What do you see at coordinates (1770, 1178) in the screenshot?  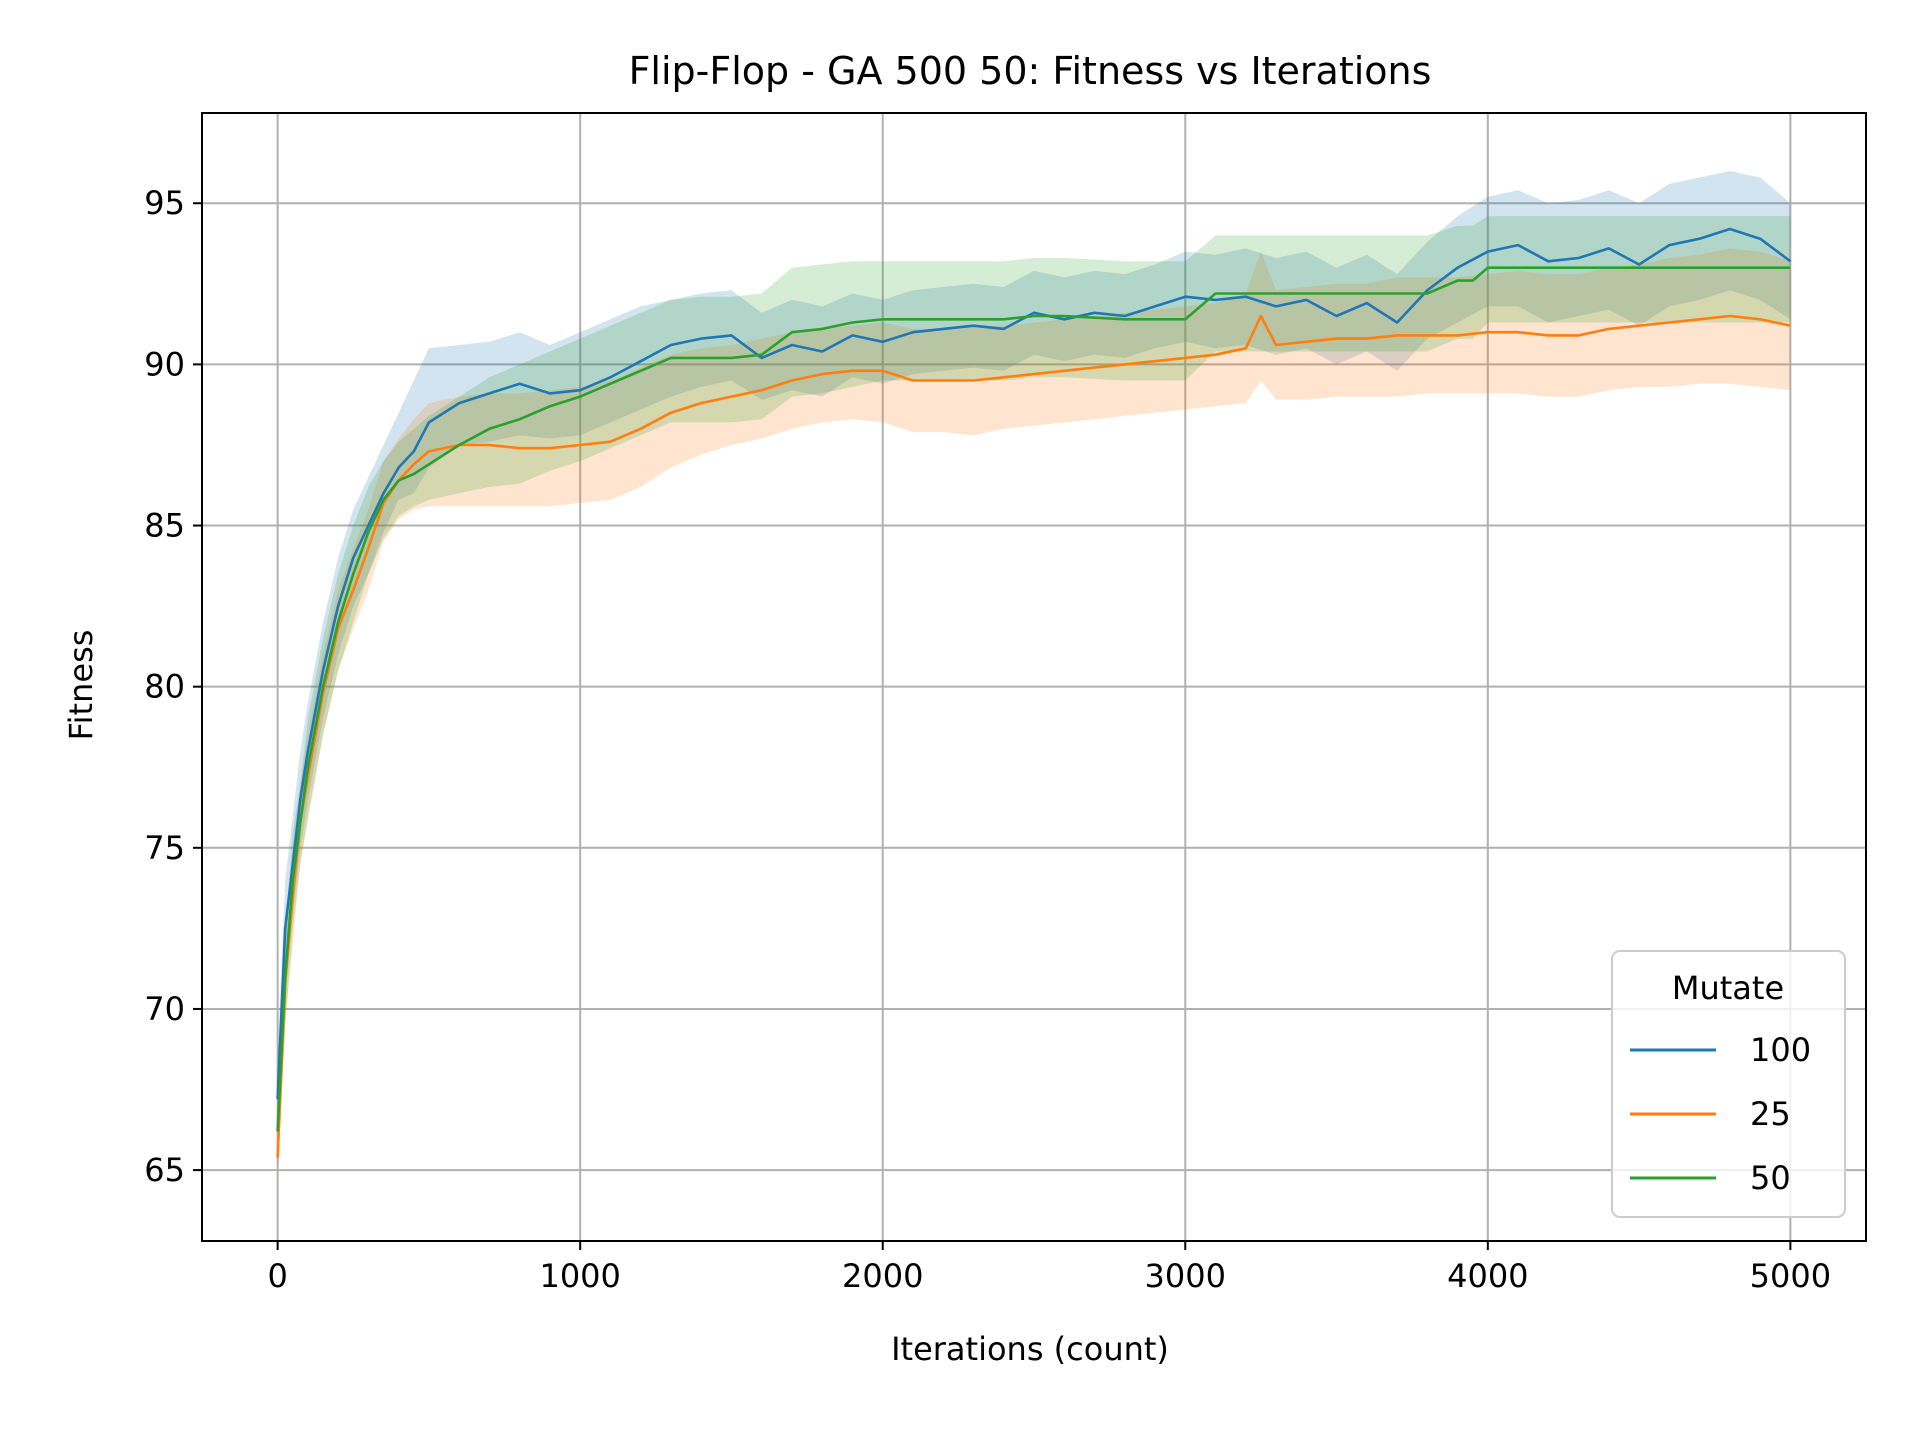 I see `legend-label-50: 50` at bounding box center [1770, 1178].